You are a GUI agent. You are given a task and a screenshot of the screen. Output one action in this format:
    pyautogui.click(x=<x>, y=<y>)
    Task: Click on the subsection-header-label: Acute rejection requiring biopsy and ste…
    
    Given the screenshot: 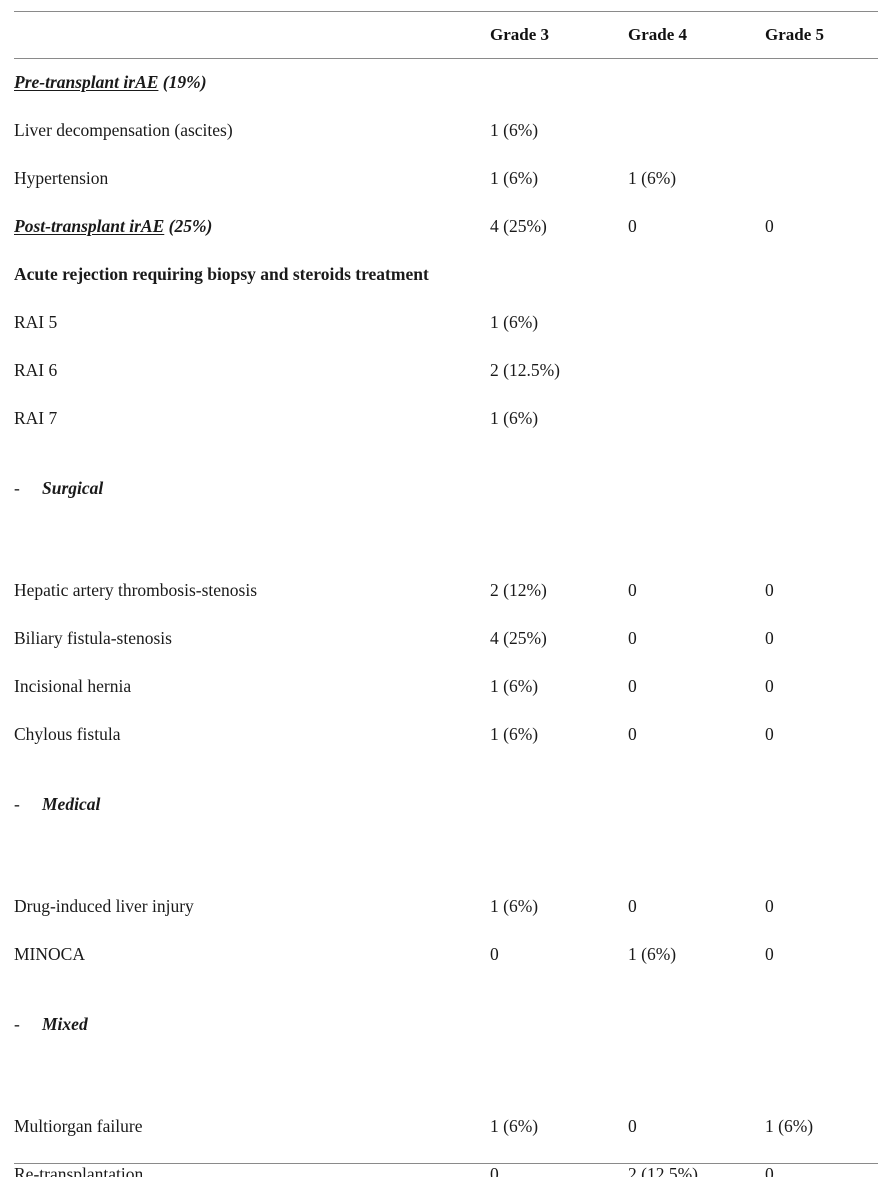 What is the action you would take?
    pyautogui.click(x=238, y=274)
    